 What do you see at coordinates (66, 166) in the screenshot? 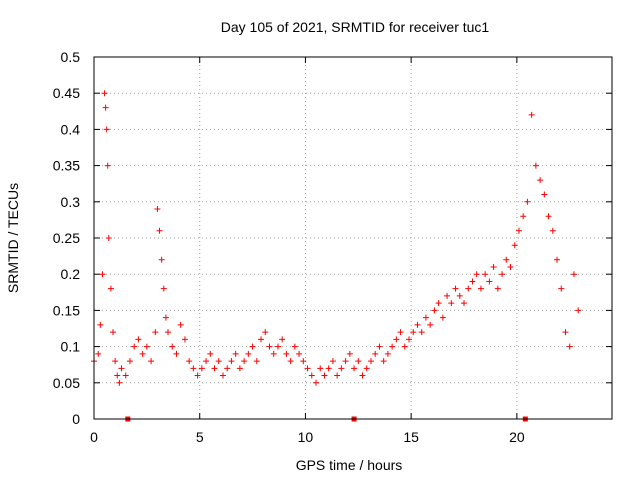
I see `y-tick-label: 0.35` at bounding box center [66, 166].